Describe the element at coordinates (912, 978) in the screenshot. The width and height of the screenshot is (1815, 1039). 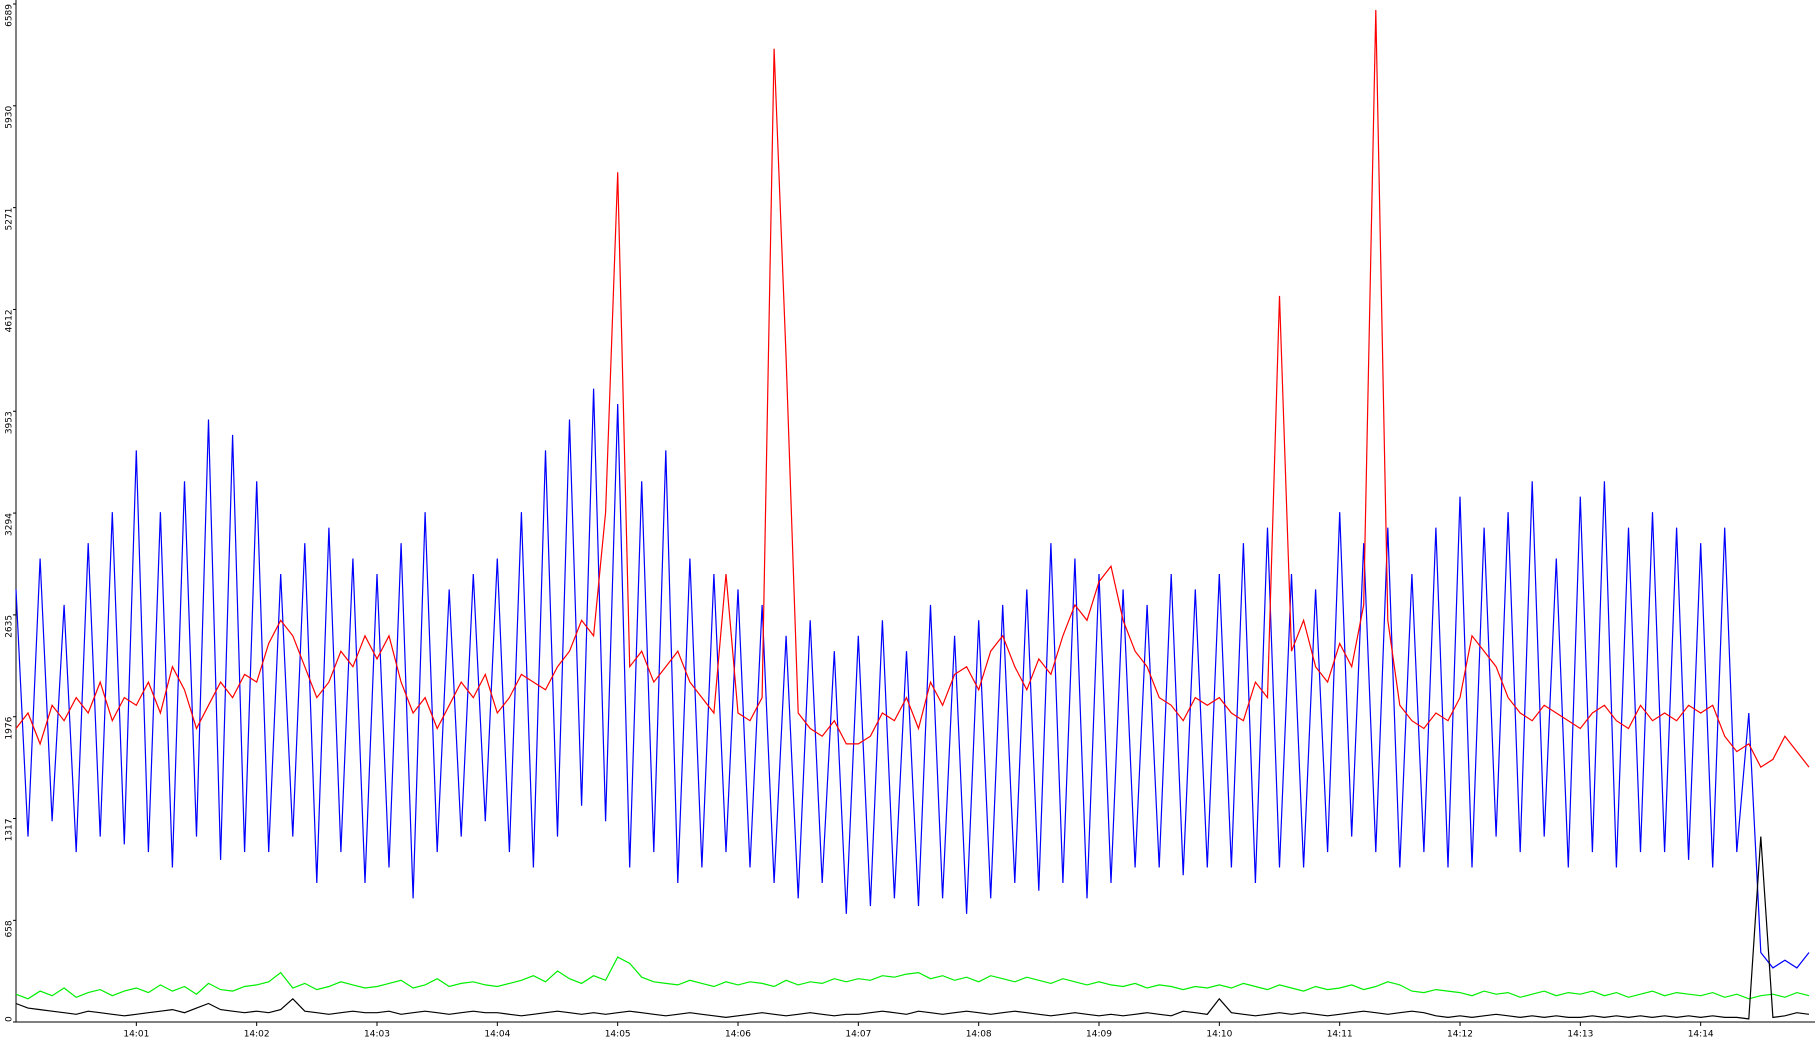
I see `series-line` at that location.